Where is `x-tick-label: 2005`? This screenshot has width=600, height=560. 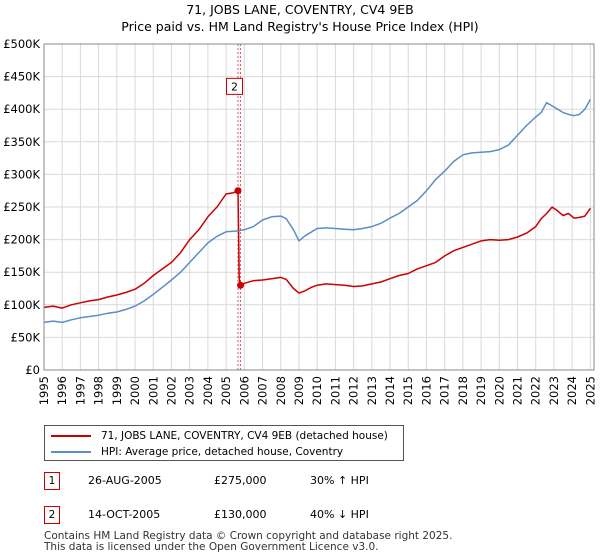
x-tick-label: 2005 is located at coordinates (226, 390).